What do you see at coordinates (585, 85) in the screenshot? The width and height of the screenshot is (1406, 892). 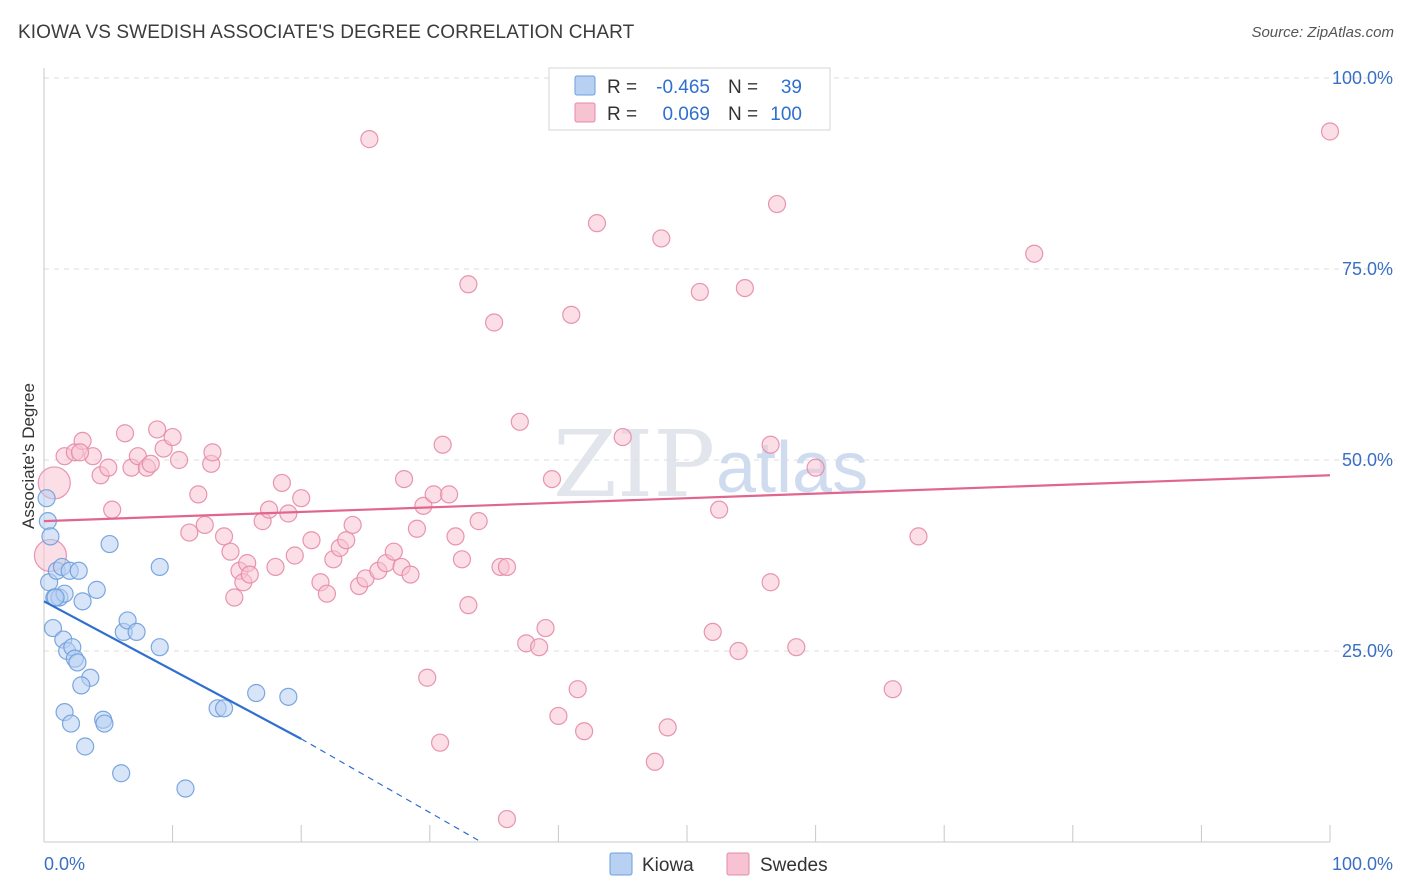 I see `legend-swatch-kiowa` at bounding box center [585, 85].